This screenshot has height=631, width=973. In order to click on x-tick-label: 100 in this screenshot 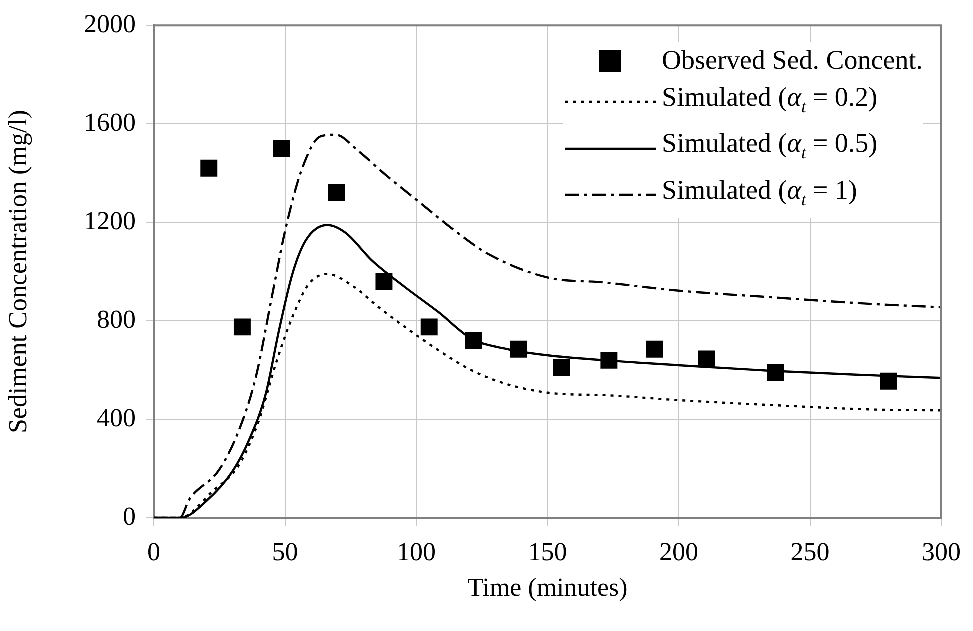, I will do `click(416, 551)`.